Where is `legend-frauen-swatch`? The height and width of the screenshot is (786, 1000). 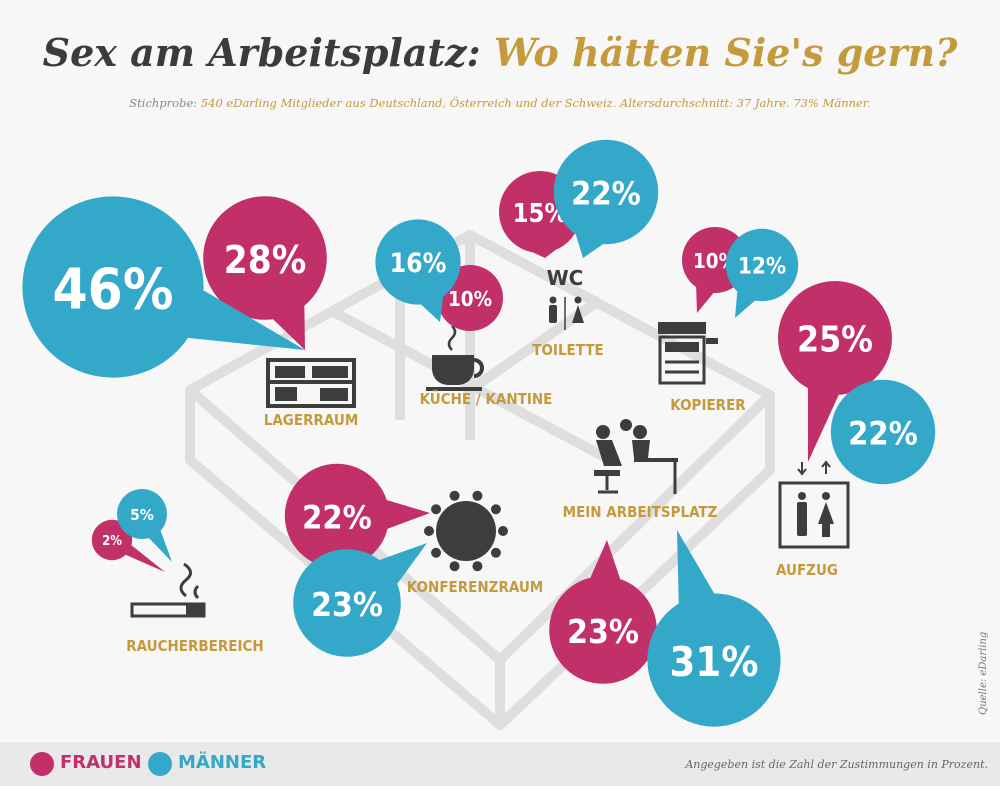 legend-frauen-swatch is located at coordinates (42, 764).